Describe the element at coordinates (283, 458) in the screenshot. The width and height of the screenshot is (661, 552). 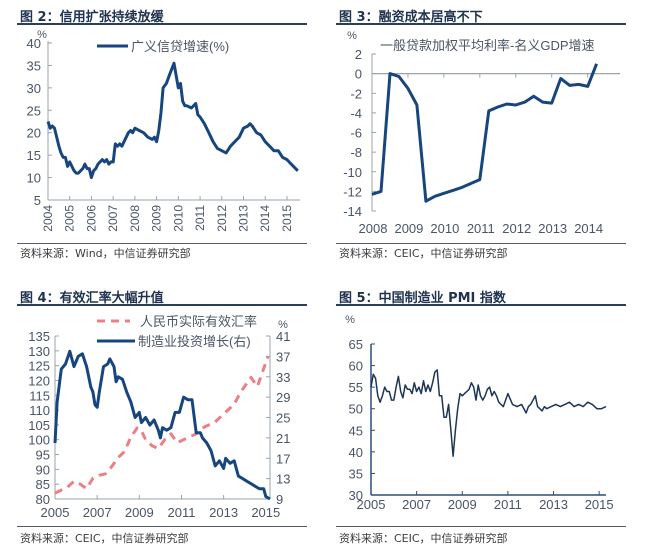
I see `fig4-y2-tick-label: 17` at that location.